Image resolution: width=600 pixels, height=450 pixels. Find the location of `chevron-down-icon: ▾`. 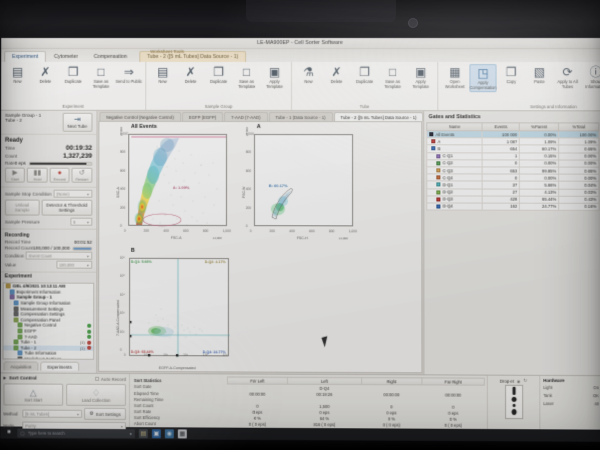

chevron-down-icon: ▾ is located at coordinates (121, 426).